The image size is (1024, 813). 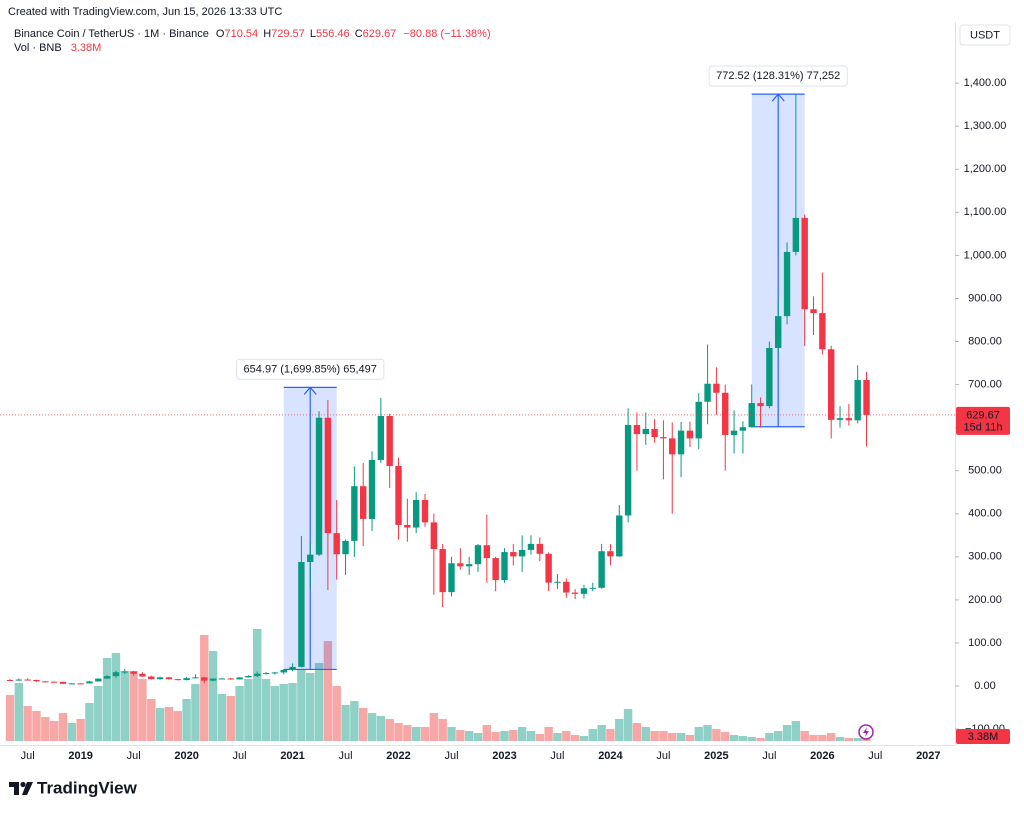 What do you see at coordinates (38, 48) in the screenshot?
I see `volume-title: Vol · BNB` at bounding box center [38, 48].